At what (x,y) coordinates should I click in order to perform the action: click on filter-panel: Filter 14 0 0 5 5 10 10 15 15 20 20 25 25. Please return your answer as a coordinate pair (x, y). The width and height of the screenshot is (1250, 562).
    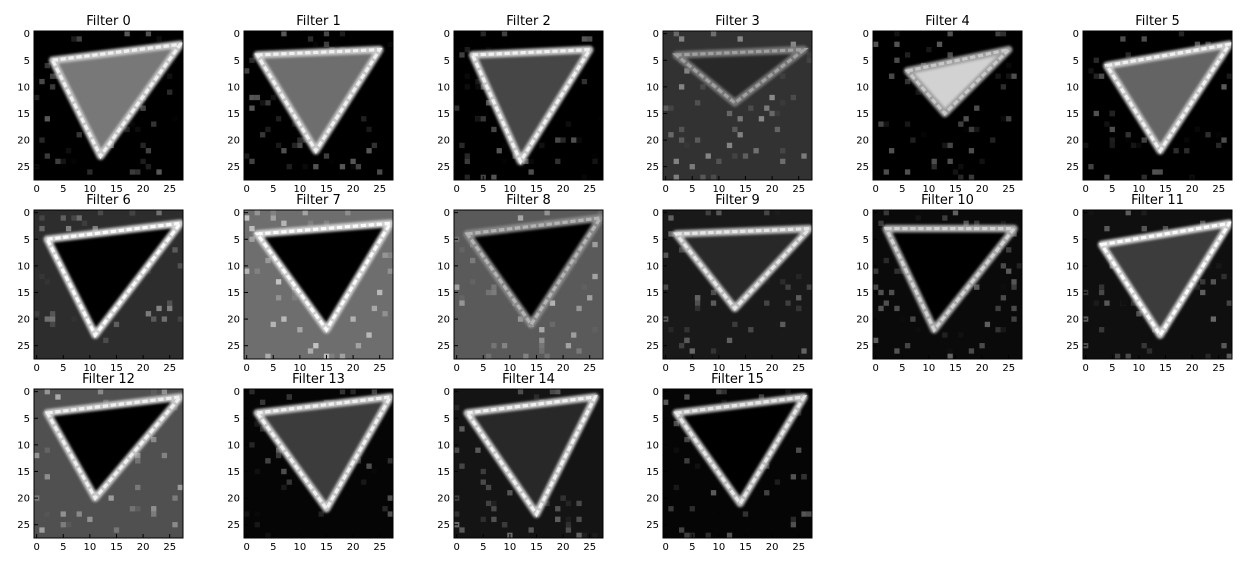
    Looking at the image, I should click on (520, 462).